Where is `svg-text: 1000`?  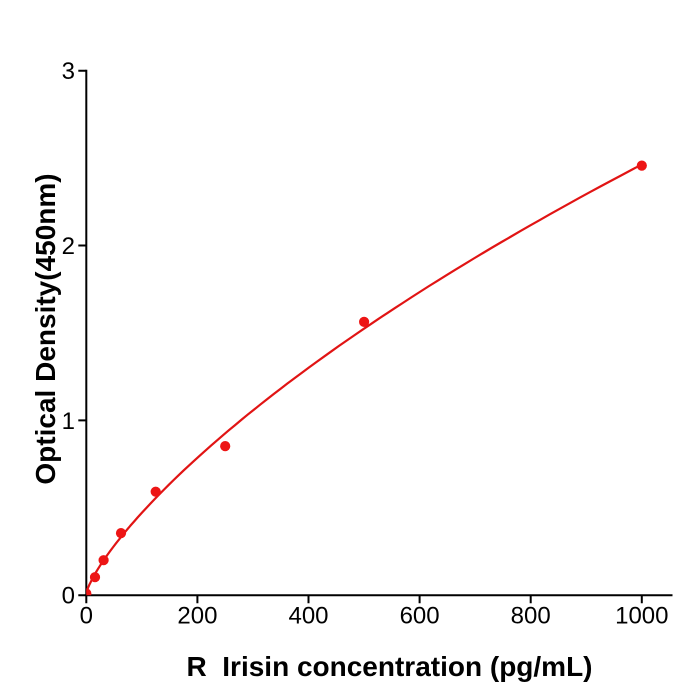 svg-text: 1000 is located at coordinates (641, 616).